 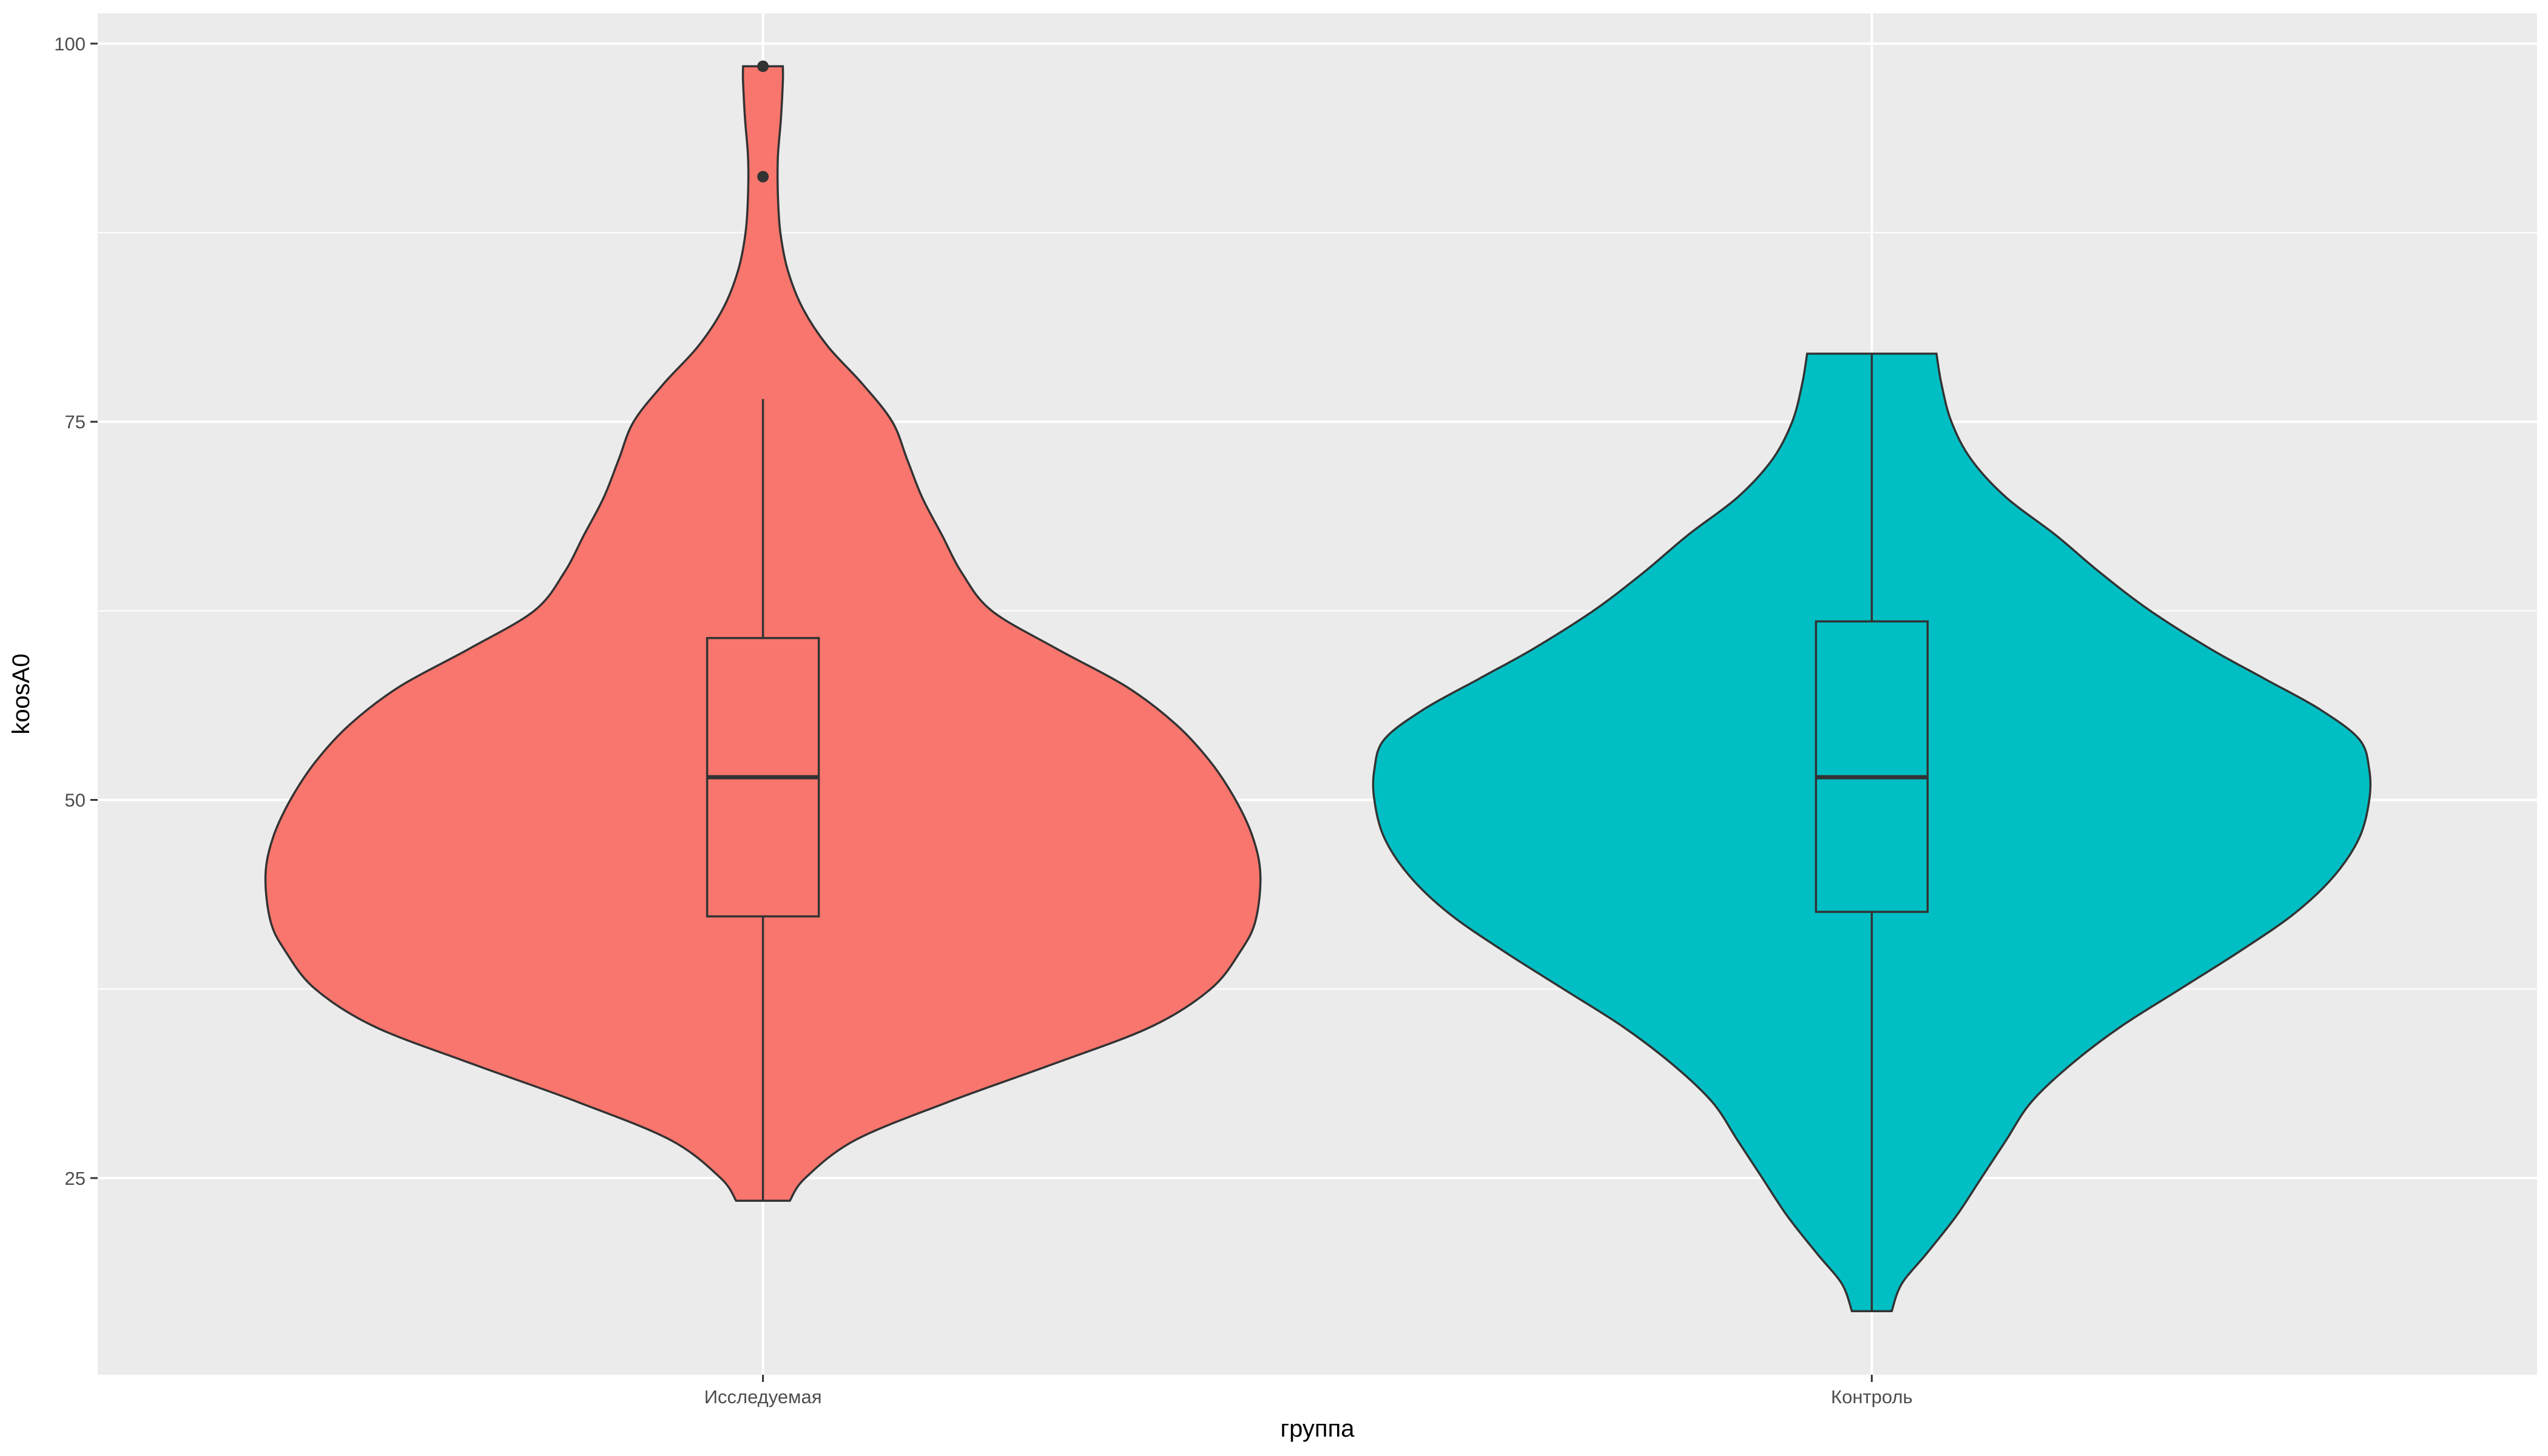 What do you see at coordinates (1872, 766) in the screenshot?
I see `iqr-box` at bounding box center [1872, 766].